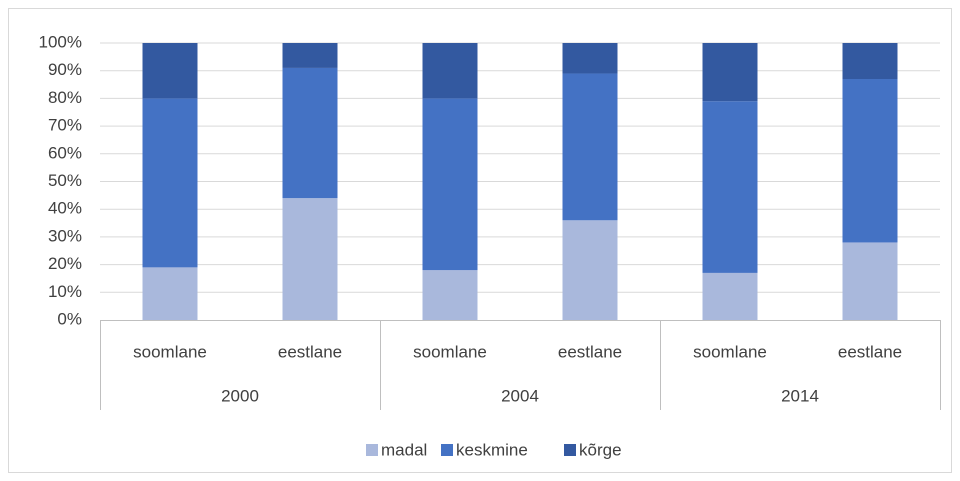 This screenshot has width=960, height=481. Describe the element at coordinates (520, 395) in the screenshot. I see `group-label: 2004` at that location.